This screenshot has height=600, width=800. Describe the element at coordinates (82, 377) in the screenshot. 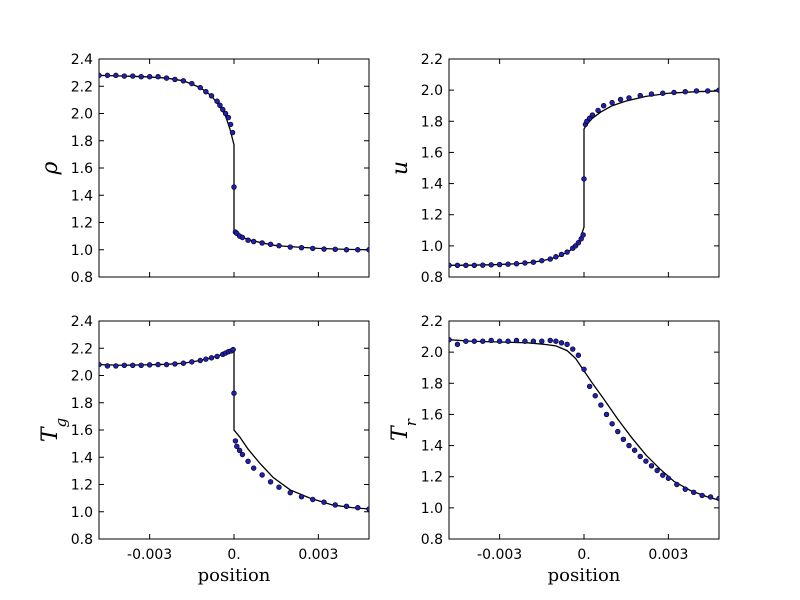

I see `tg-ytick-label: 2.0` at that location.